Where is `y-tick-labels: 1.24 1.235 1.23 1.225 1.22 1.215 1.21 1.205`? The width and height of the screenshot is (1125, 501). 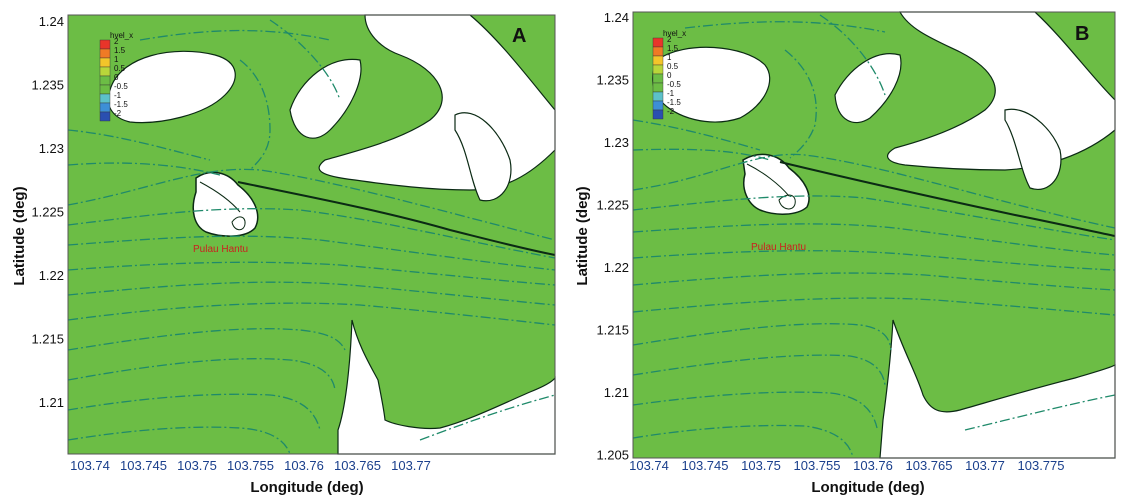
y-tick-labels: 1.24 1.235 1.23 1.225 1.22 1.215 1.21 1.205 is located at coordinates (612, 236).